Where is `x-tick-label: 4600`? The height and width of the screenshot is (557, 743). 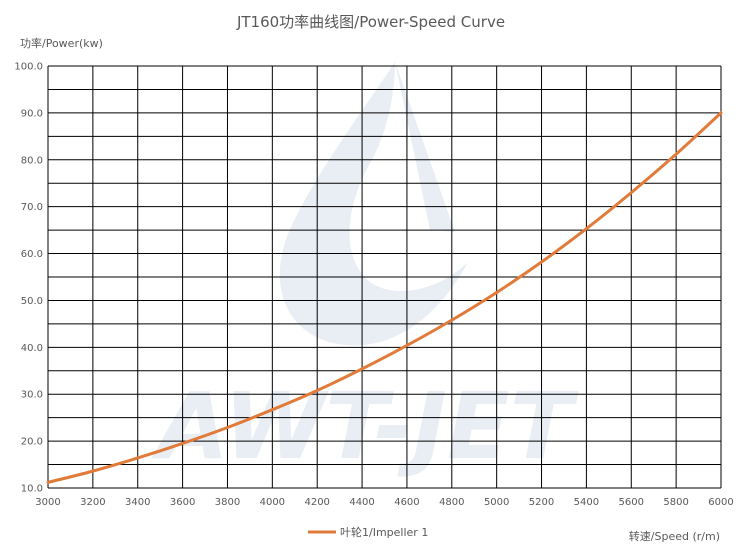 x-tick-label: 4600 is located at coordinates (406, 502).